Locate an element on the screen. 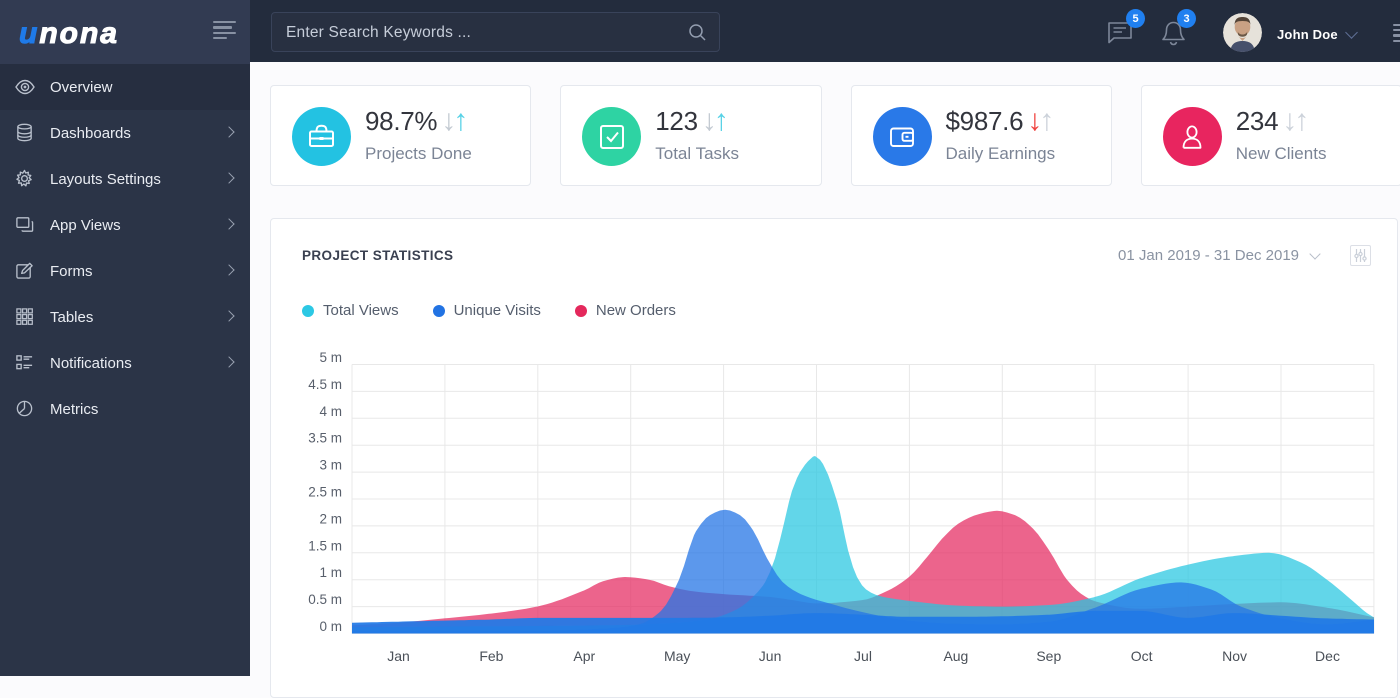  svg-text: Nov is located at coordinates (1234, 656).